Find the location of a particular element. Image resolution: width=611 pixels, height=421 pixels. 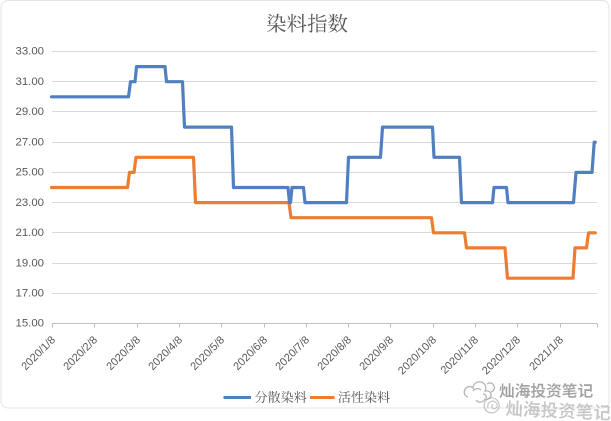

svg-text: 15.00 is located at coordinates (29, 324).